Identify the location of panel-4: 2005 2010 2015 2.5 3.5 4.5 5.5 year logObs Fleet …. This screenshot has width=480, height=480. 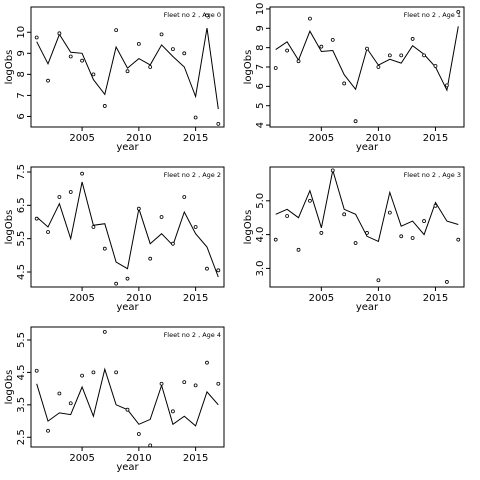
(114, 399).